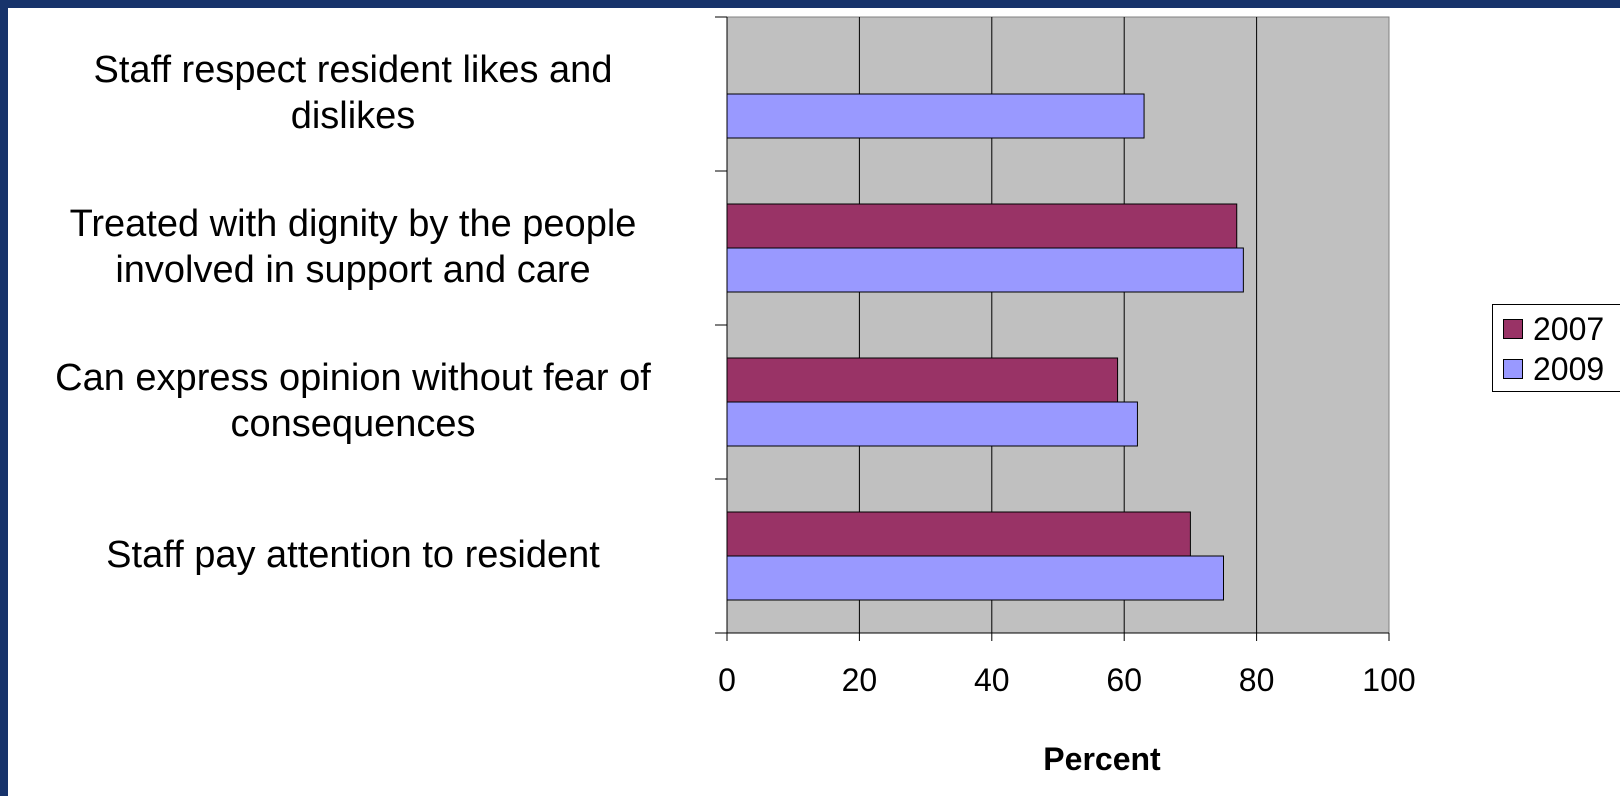  What do you see at coordinates (353, 224) in the screenshot?
I see `category-label-line: Treated with dignity by the people` at bounding box center [353, 224].